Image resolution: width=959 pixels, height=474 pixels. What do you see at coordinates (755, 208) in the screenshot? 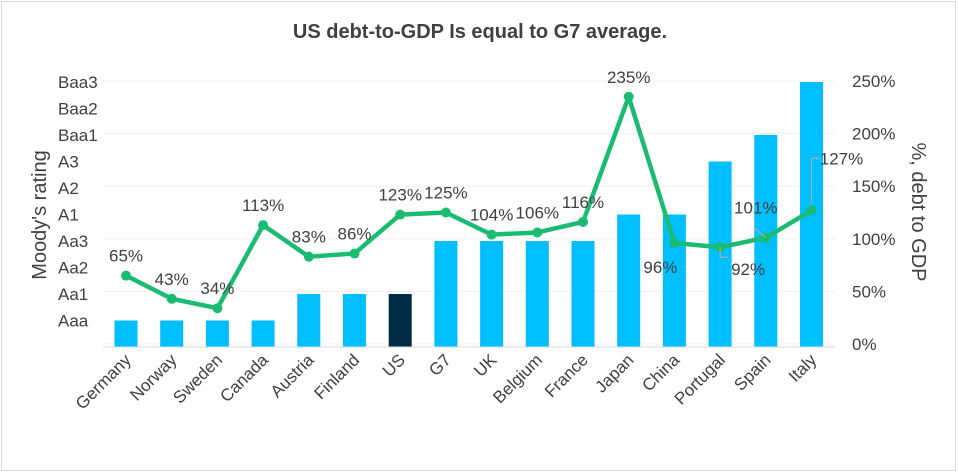
I see `data-label: 101%` at bounding box center [755, 208].